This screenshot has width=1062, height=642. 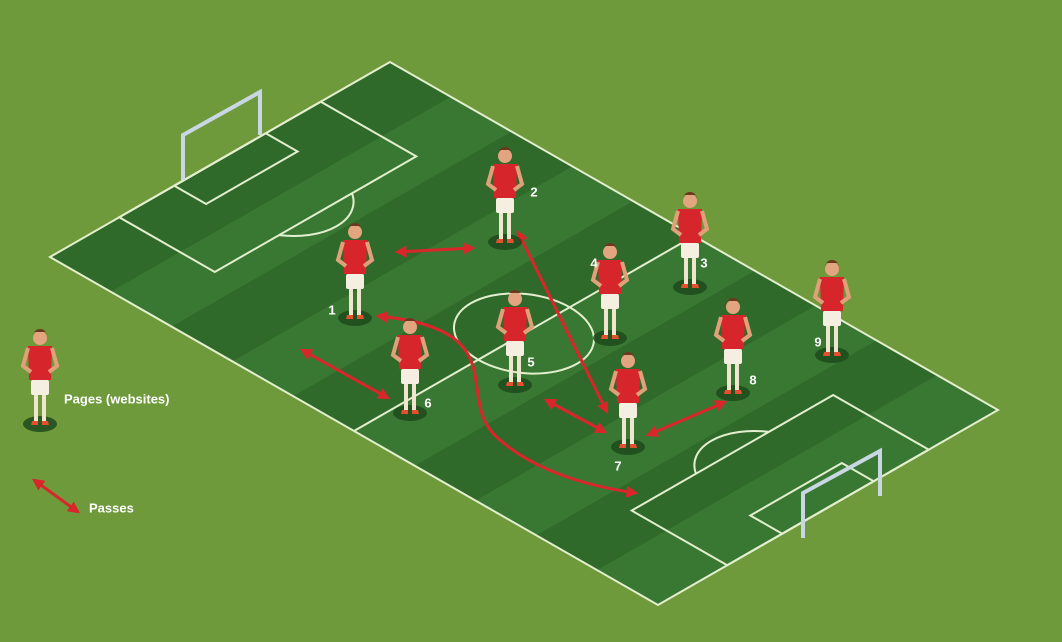 What do you see at coordinates (703, 262) in the screenshot?
I see `player-label: 3` at bounding box center [703, 262].